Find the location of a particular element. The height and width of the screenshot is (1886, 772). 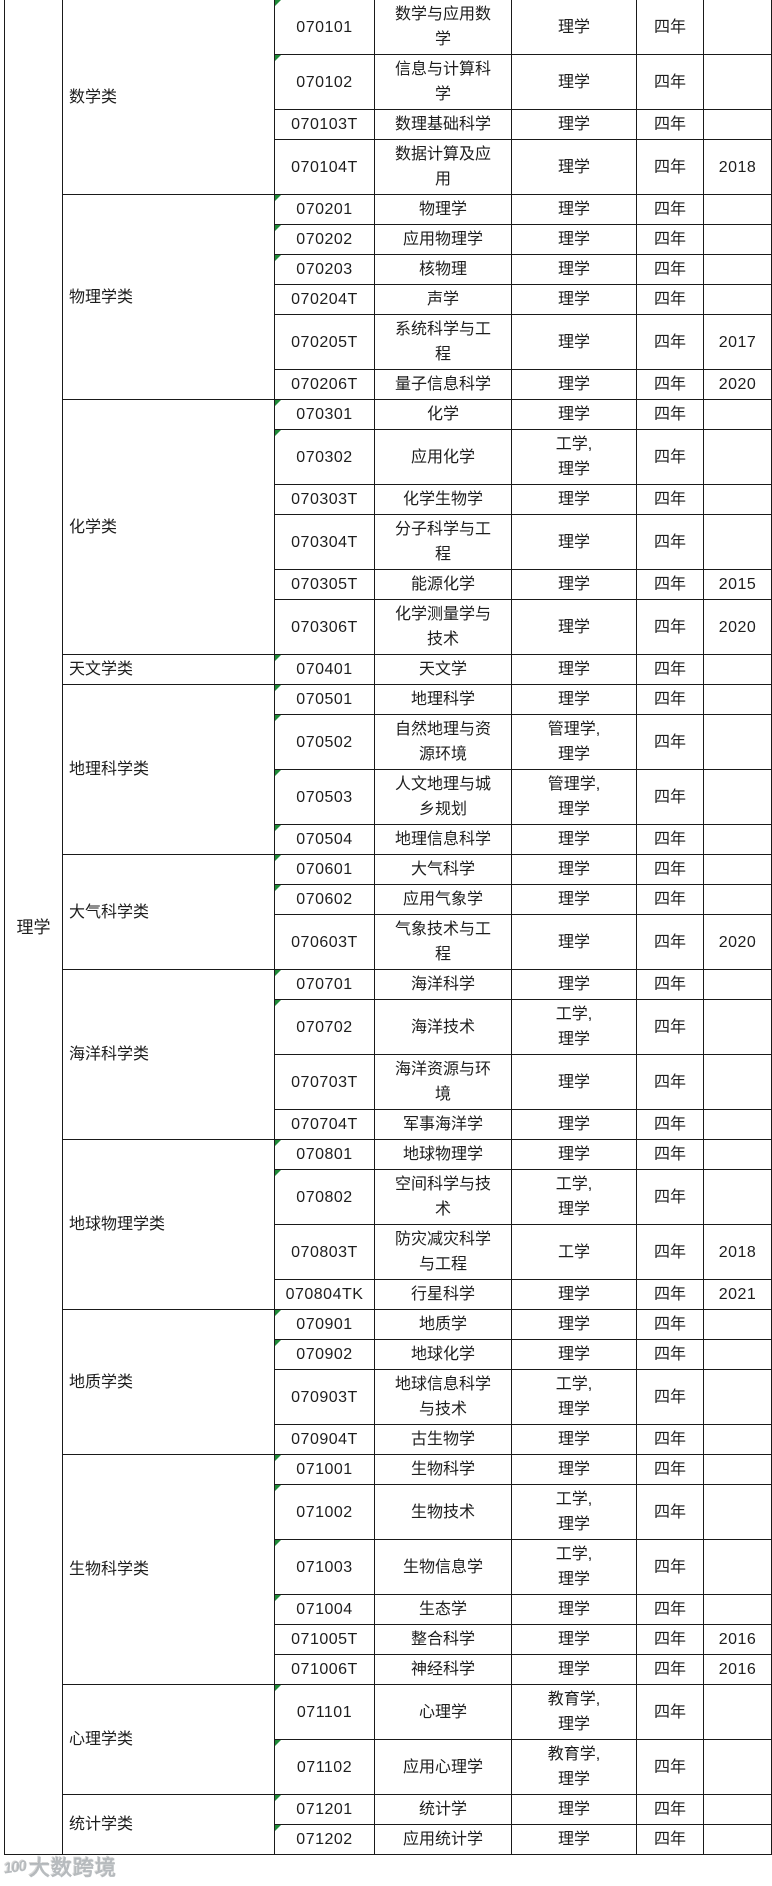

table-row: 070804TK 行星科学 理学 四年 2021 is located at coordinates (388, 1294).